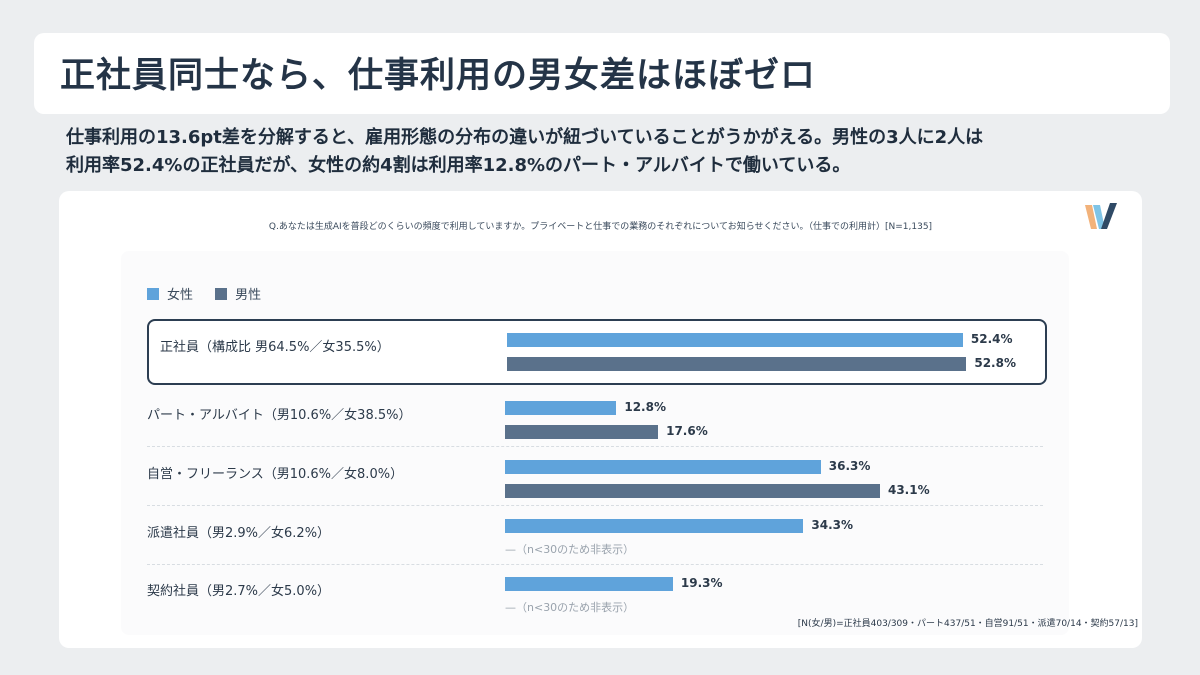 This screenshot has width=1200, height=675. I want to click on highlight-box-regular-employee, so click(597, 352).